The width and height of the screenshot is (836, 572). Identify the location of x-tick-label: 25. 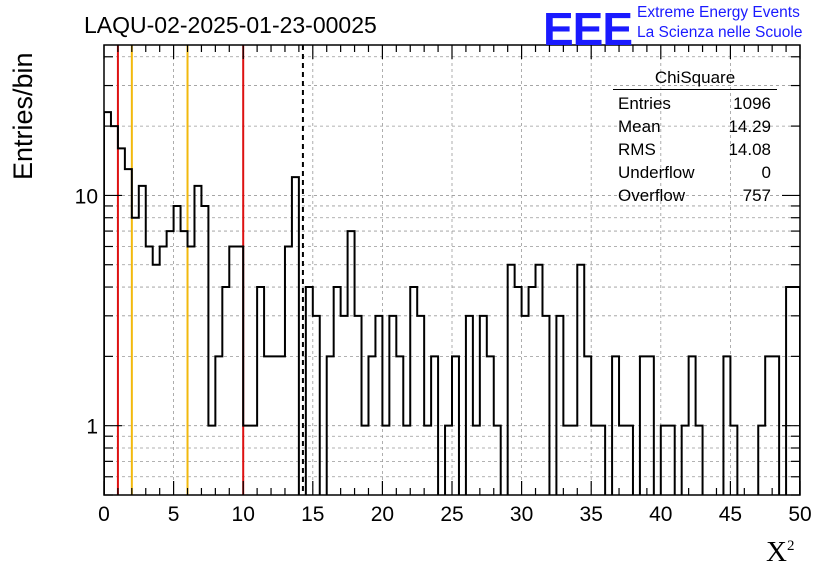
(451, 514).